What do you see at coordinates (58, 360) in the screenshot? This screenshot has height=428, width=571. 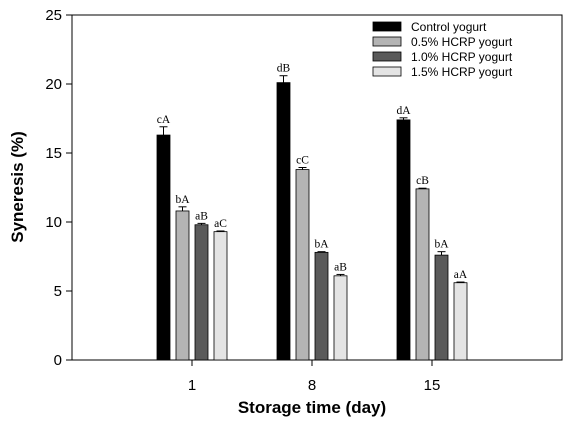 I see `y-tick-label: 0` at bounding box center [58, 360].